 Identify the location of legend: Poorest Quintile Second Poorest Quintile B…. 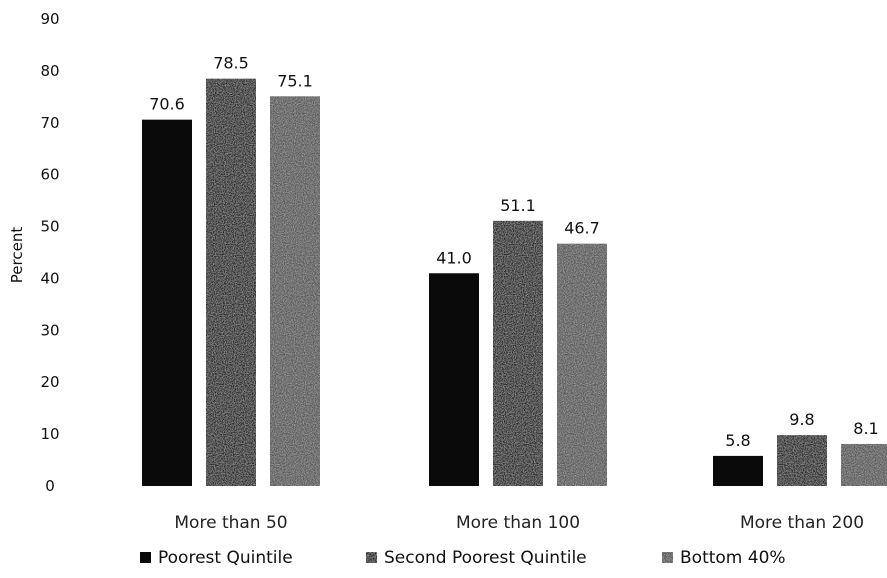
(463, 558).